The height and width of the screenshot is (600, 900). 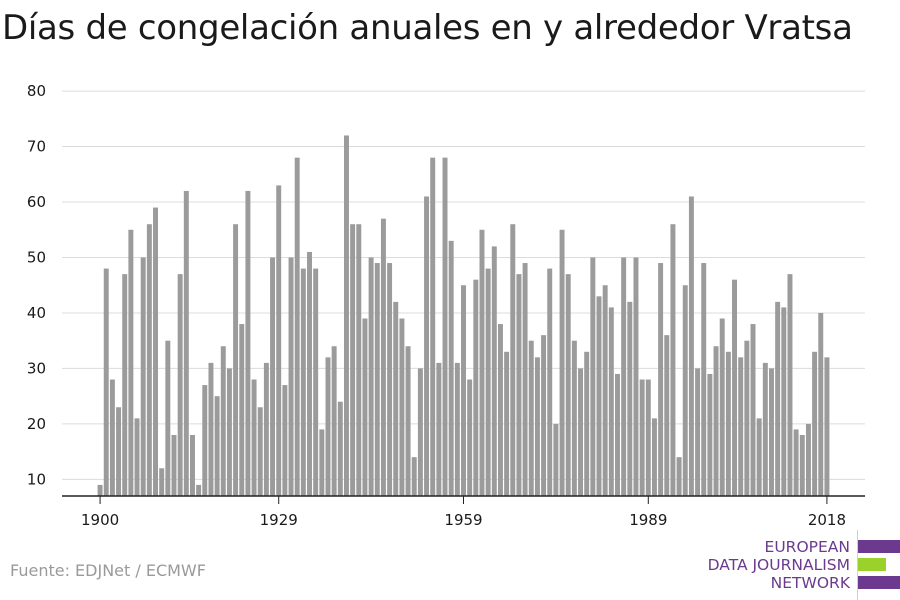 I want to click on edjnet-logo: EUROPEAN DATA JOURNALISM NETWORK, so click(x=800, y=565).